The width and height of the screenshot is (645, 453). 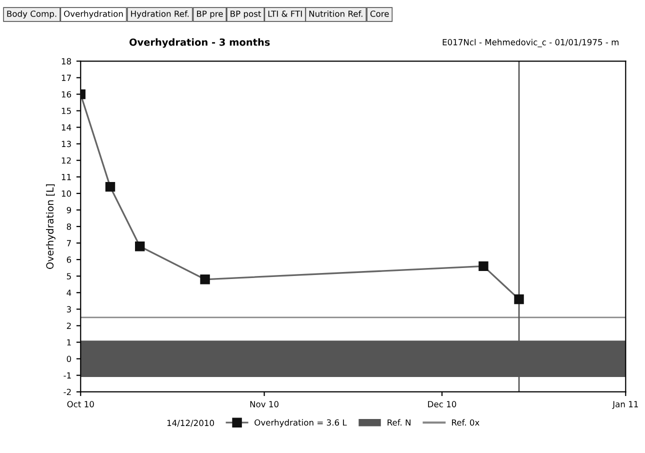 I want to click on text: Hydration Ref., so click(x=160, y=14).